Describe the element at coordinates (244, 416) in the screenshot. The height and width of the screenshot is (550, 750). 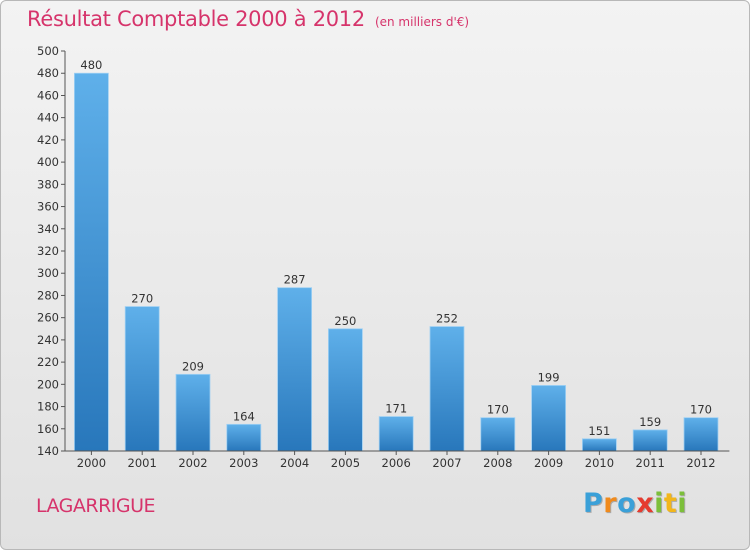
I see `value-label-2003: 164` at that location.